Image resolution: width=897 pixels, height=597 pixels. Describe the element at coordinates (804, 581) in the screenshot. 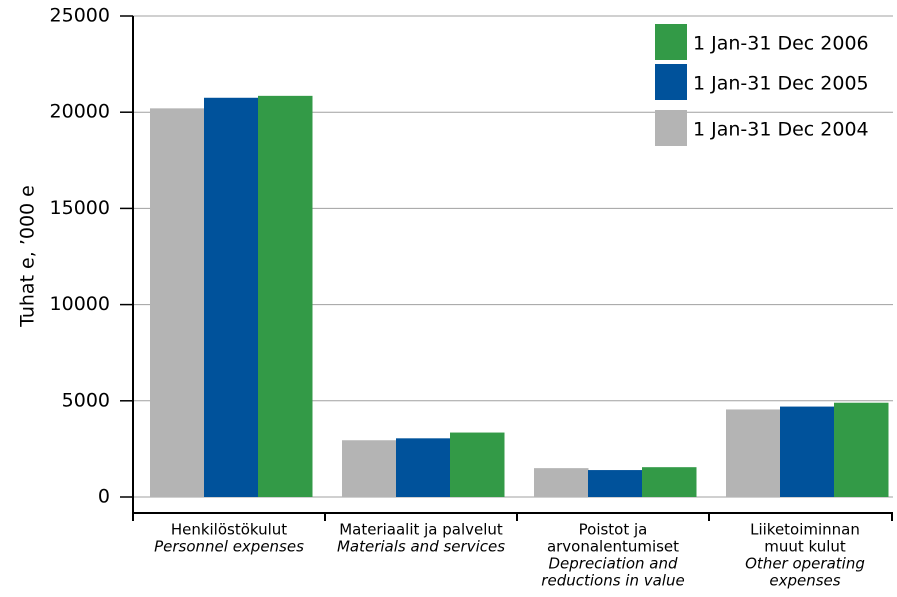

I see `x-tick-label: expenses` at that location.